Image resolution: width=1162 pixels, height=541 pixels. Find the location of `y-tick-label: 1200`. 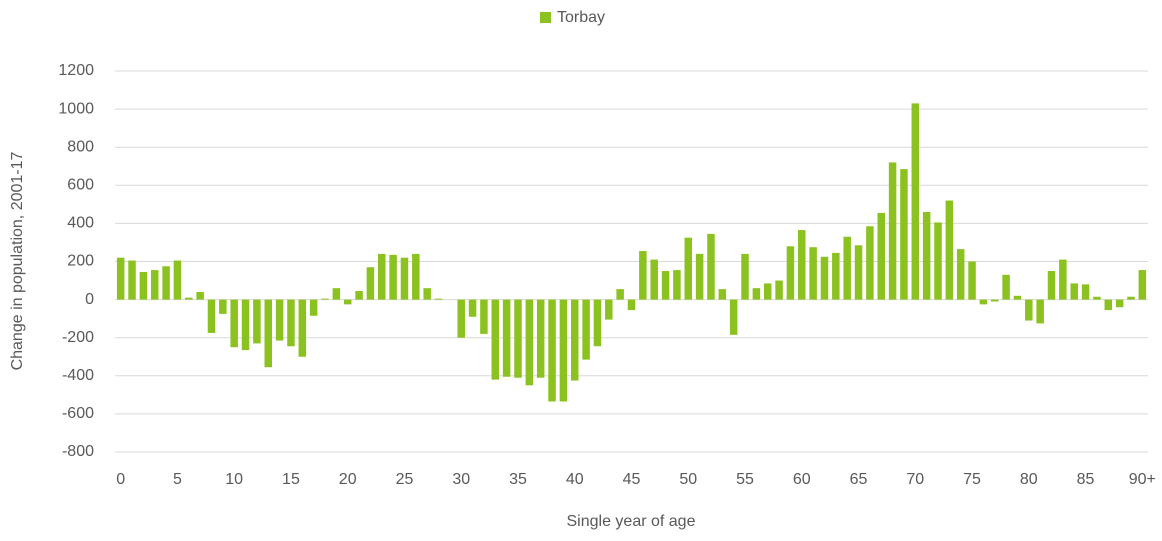

y-tick-label: 1200 is located at coordinates (76, 70).